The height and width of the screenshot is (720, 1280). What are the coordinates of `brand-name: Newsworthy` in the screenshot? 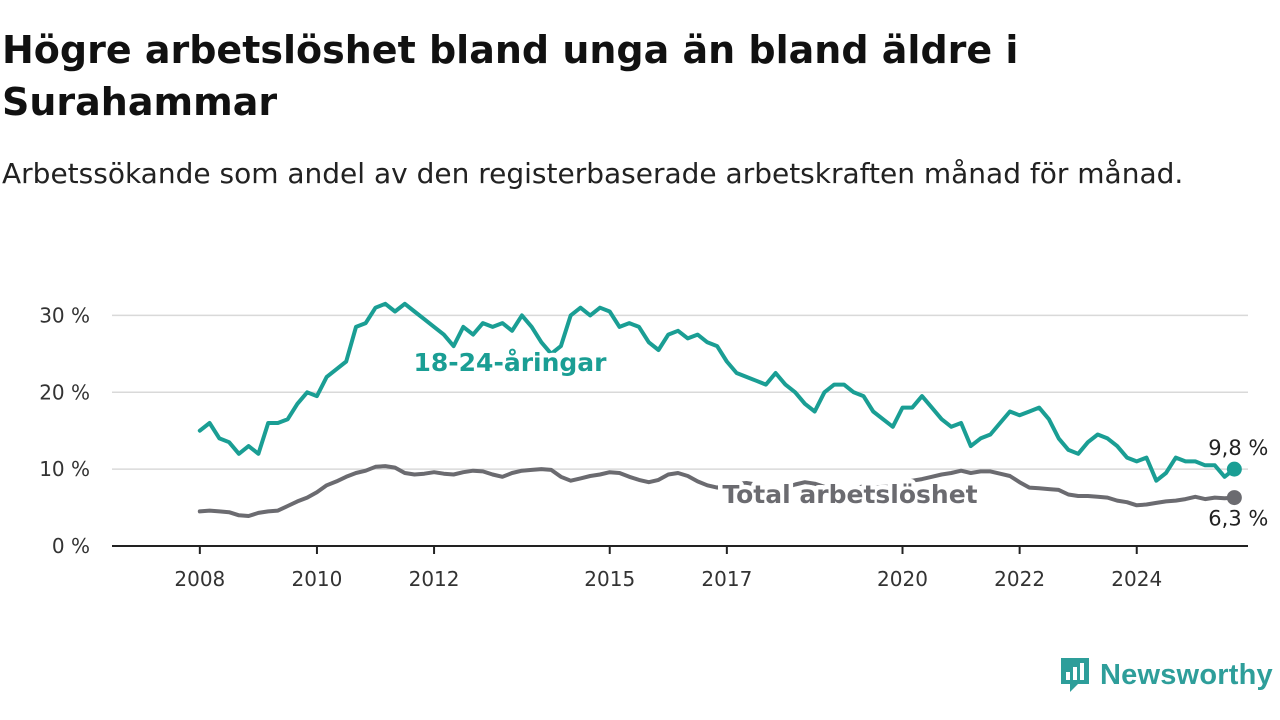 It's located at (1186, 674).